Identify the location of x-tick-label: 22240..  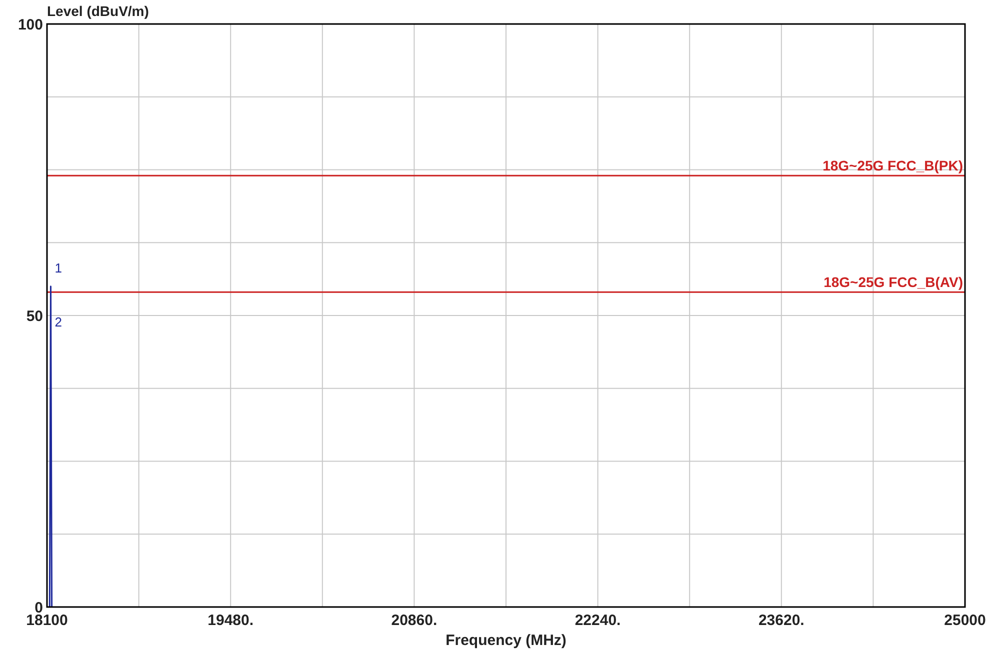
(597, 620).